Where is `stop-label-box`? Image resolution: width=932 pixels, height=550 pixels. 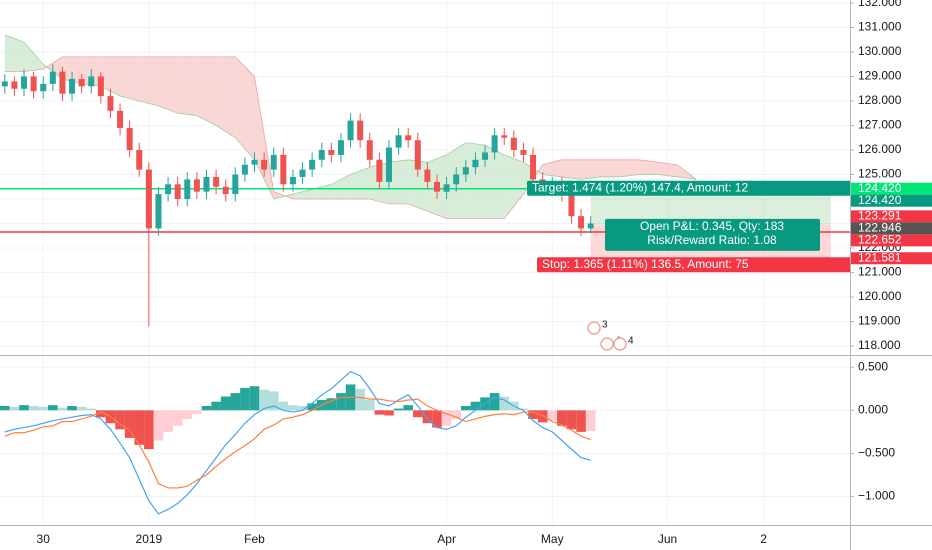
stop-label-box is located at coordinates (693, 265).